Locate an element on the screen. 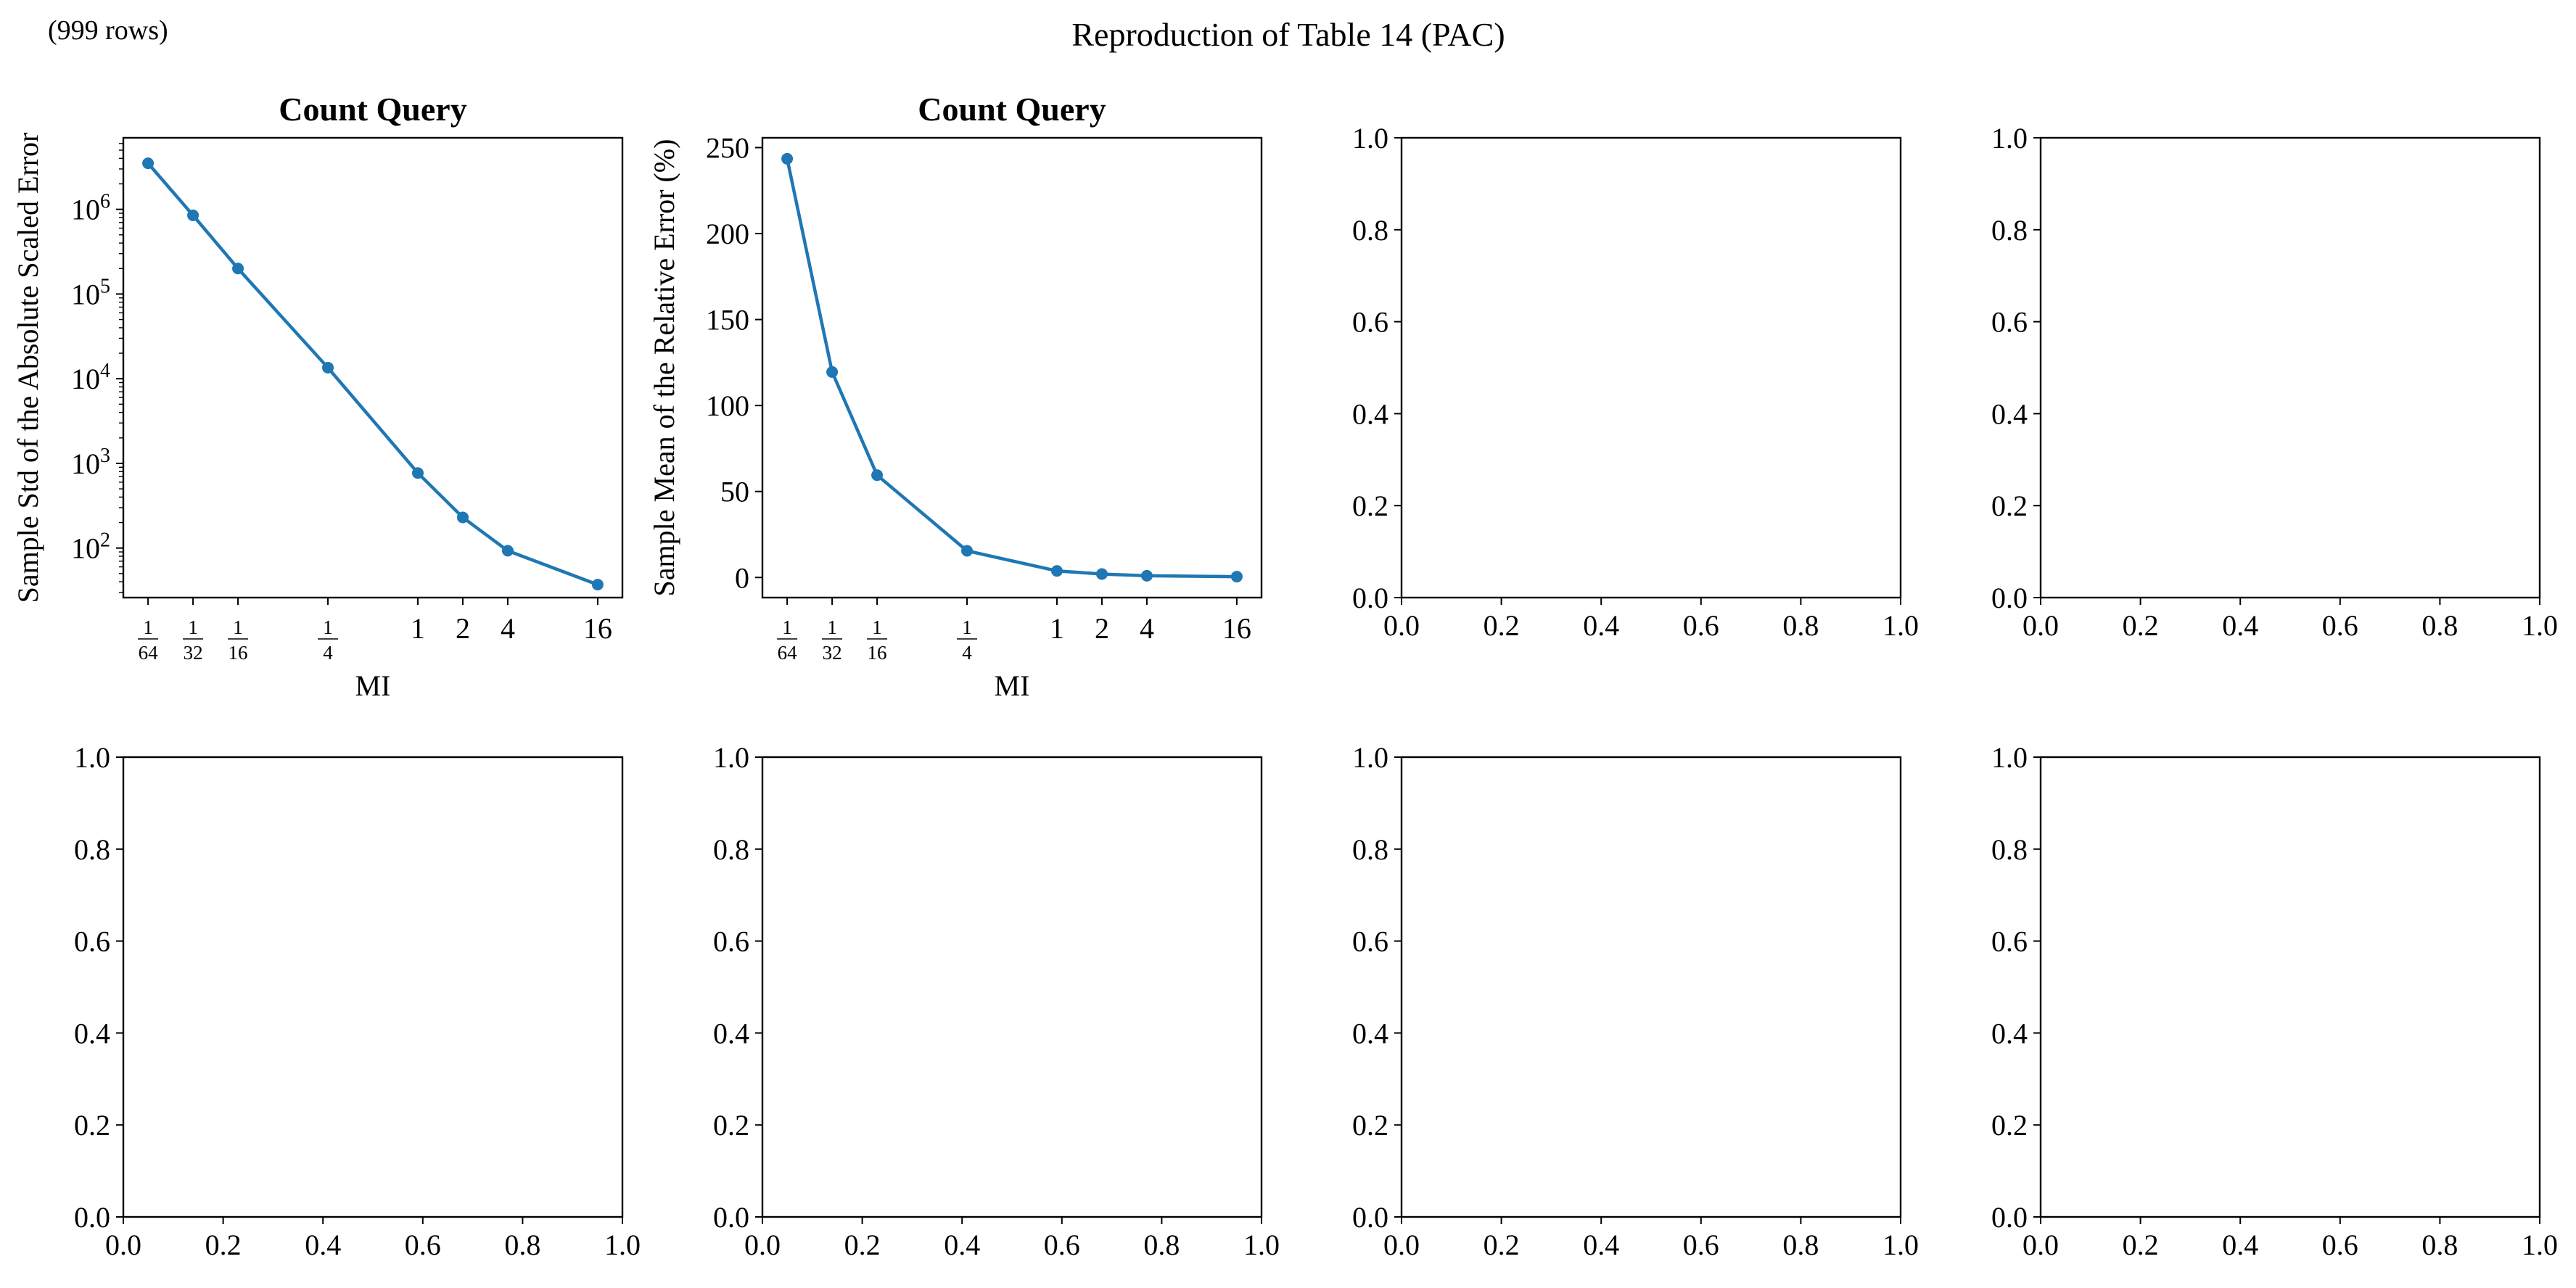  chart-panel-8: 0.0 0.2 0.4 0.6 0.8 1.0 0.0 0.2 0.4 0.6 0.8 1.0 is located at coordinates (2274, 1001).